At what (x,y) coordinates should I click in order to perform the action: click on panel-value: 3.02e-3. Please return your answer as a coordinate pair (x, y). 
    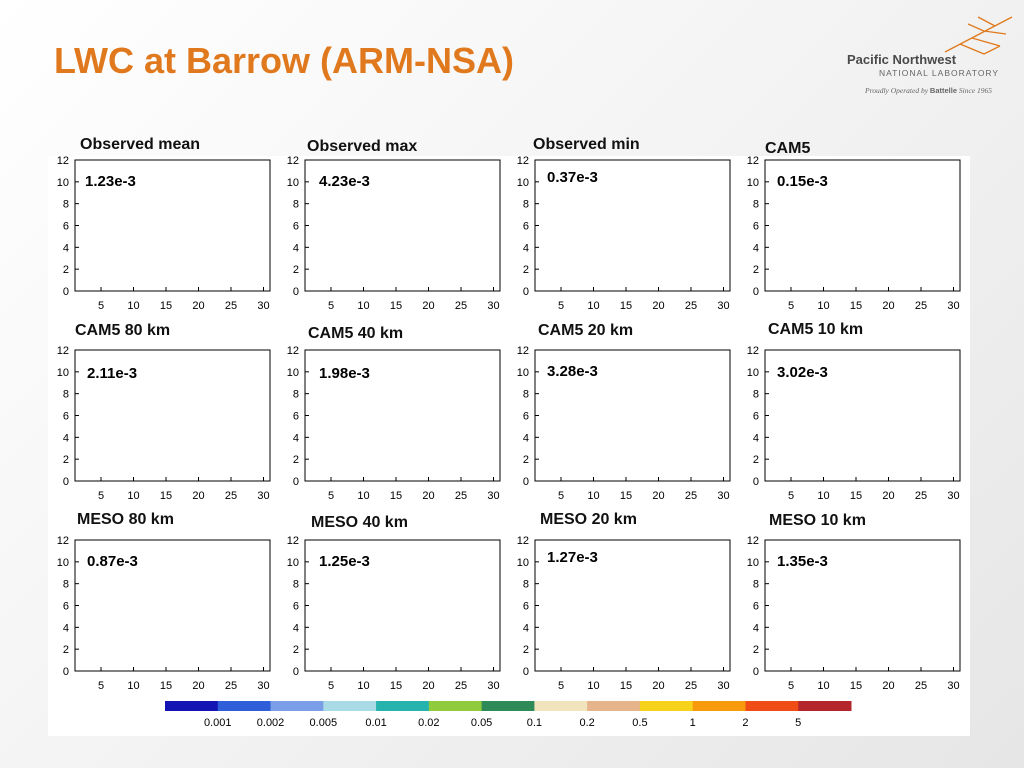
    Looking at the image, I should click on (802, 372).